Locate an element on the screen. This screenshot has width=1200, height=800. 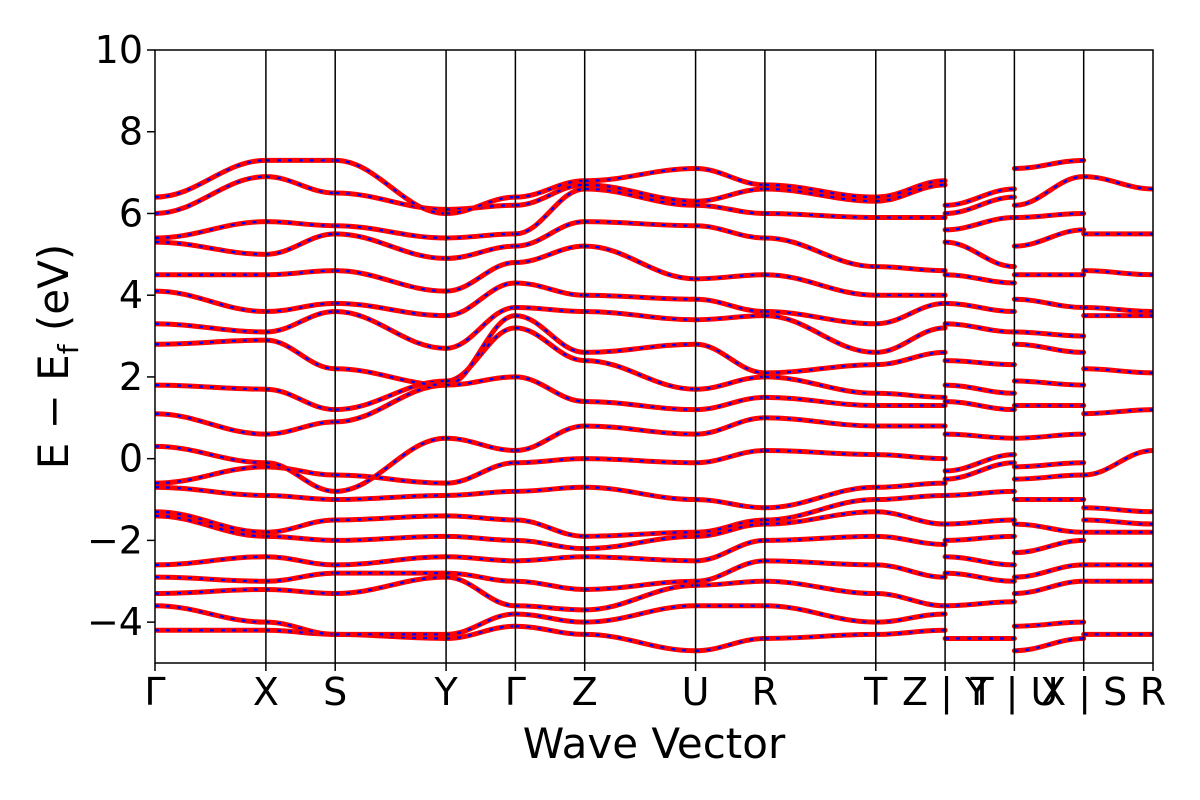
x-tick-label: T | U is located at coordinates (1013, 692).